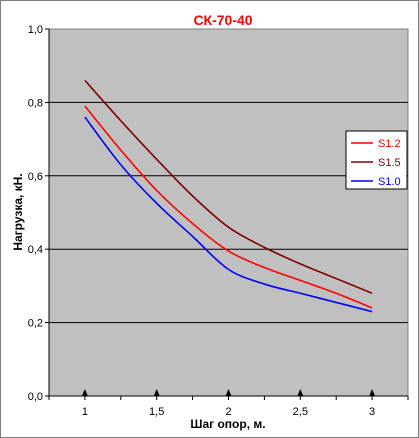 Image resolution: width=419 pixels, height=438 pixels. Describe the element at coordinates (389, 163) in the screenshot. I see `legend-entry-label: S1.5` at that location.